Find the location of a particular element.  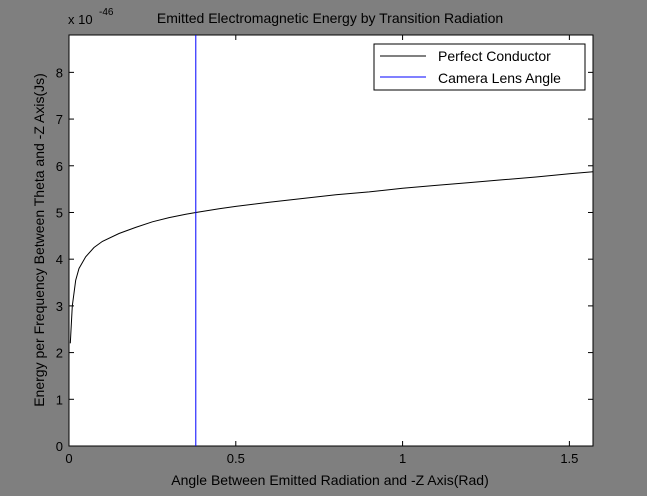

y-tick-label: 7 is located at coordinates (59, 119).